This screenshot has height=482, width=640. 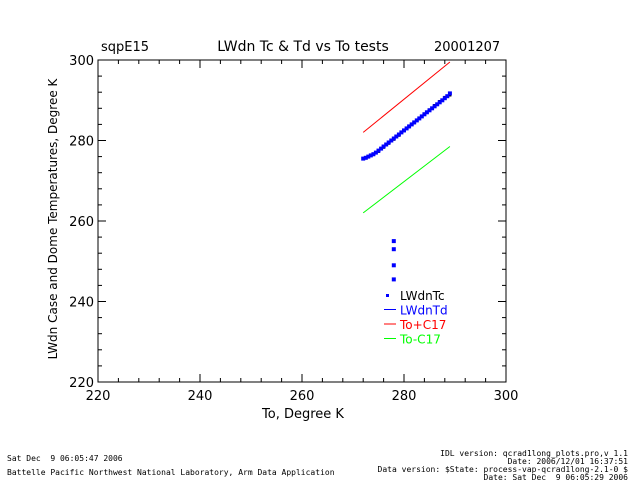 What do you see at coordinates (567, 461) in the screenshot?
I see `footer-code-date: Date: 2006/12/01 16:37:51` at bounding box center [567, 461].